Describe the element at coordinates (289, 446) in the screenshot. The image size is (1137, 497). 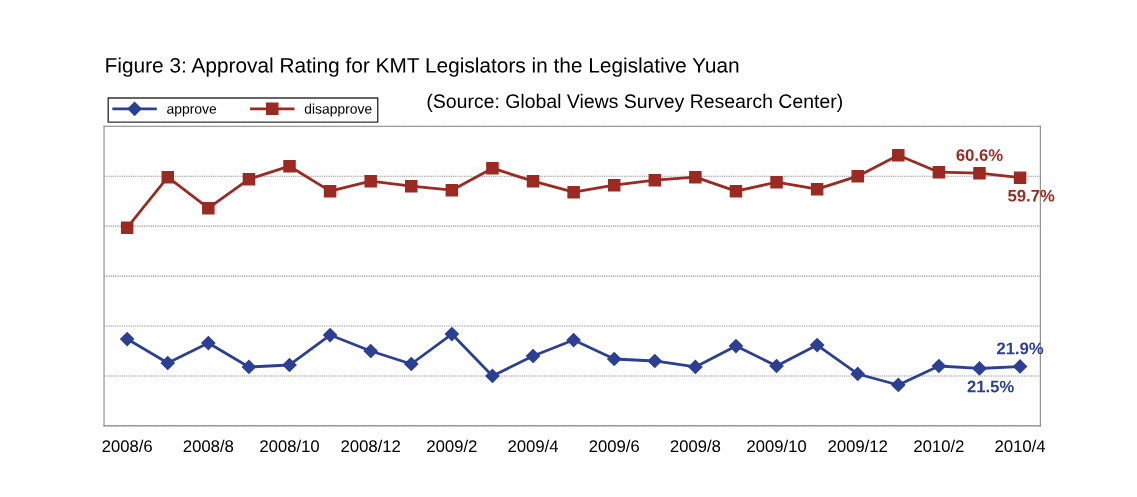
I see `x-tick-label: 2008/10` at that location.